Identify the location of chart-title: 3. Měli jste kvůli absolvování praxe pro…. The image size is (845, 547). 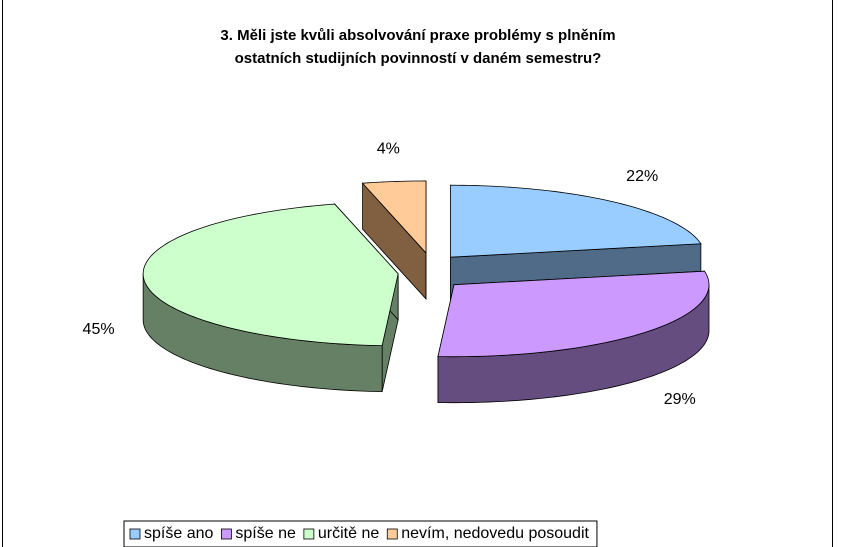
(417, 35).